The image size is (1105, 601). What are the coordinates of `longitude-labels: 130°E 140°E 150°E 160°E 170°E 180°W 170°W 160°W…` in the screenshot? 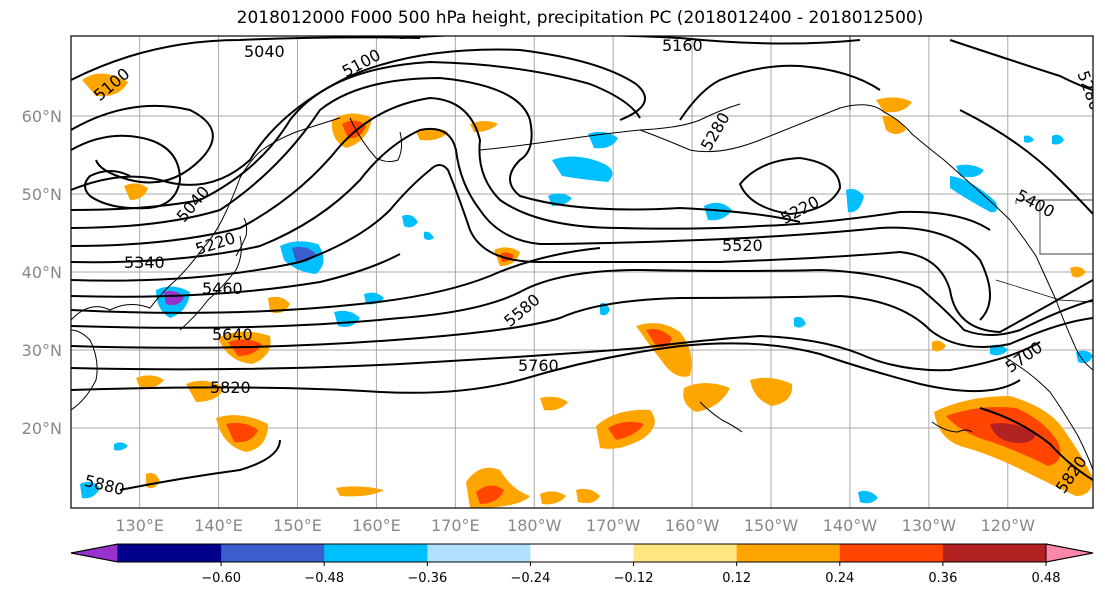 It's located at (575, 525).